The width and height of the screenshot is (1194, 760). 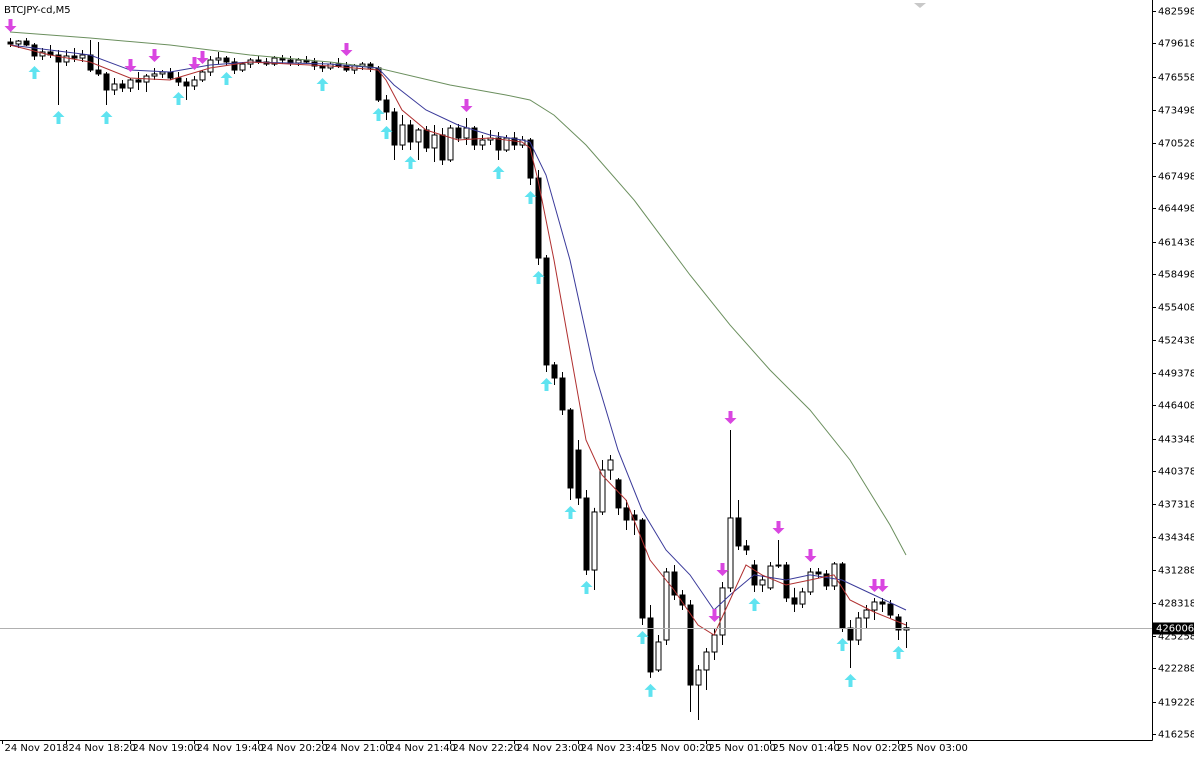 What do you see at coordinates (1176, 78) in the screenshot?
I see `y-tick-label: 476558` at bounding box center [1176, 78].